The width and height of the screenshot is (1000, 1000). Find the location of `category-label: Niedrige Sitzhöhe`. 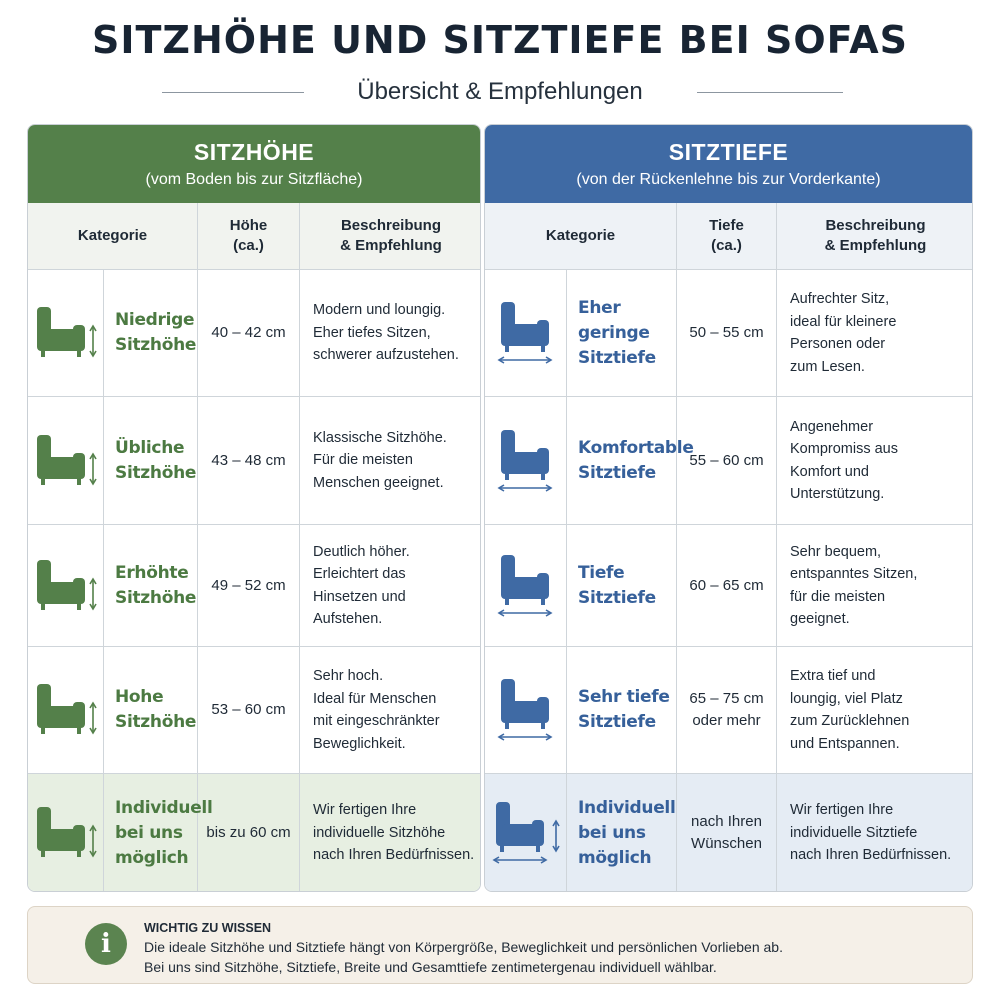

category-label: Niedrige Sitzhöhe is located at coordinates (156, 332).